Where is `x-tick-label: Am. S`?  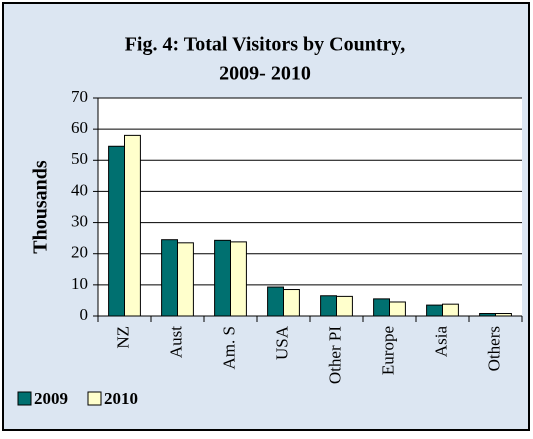
x-tick-label: Am. S is located at coordinates (228, 347).